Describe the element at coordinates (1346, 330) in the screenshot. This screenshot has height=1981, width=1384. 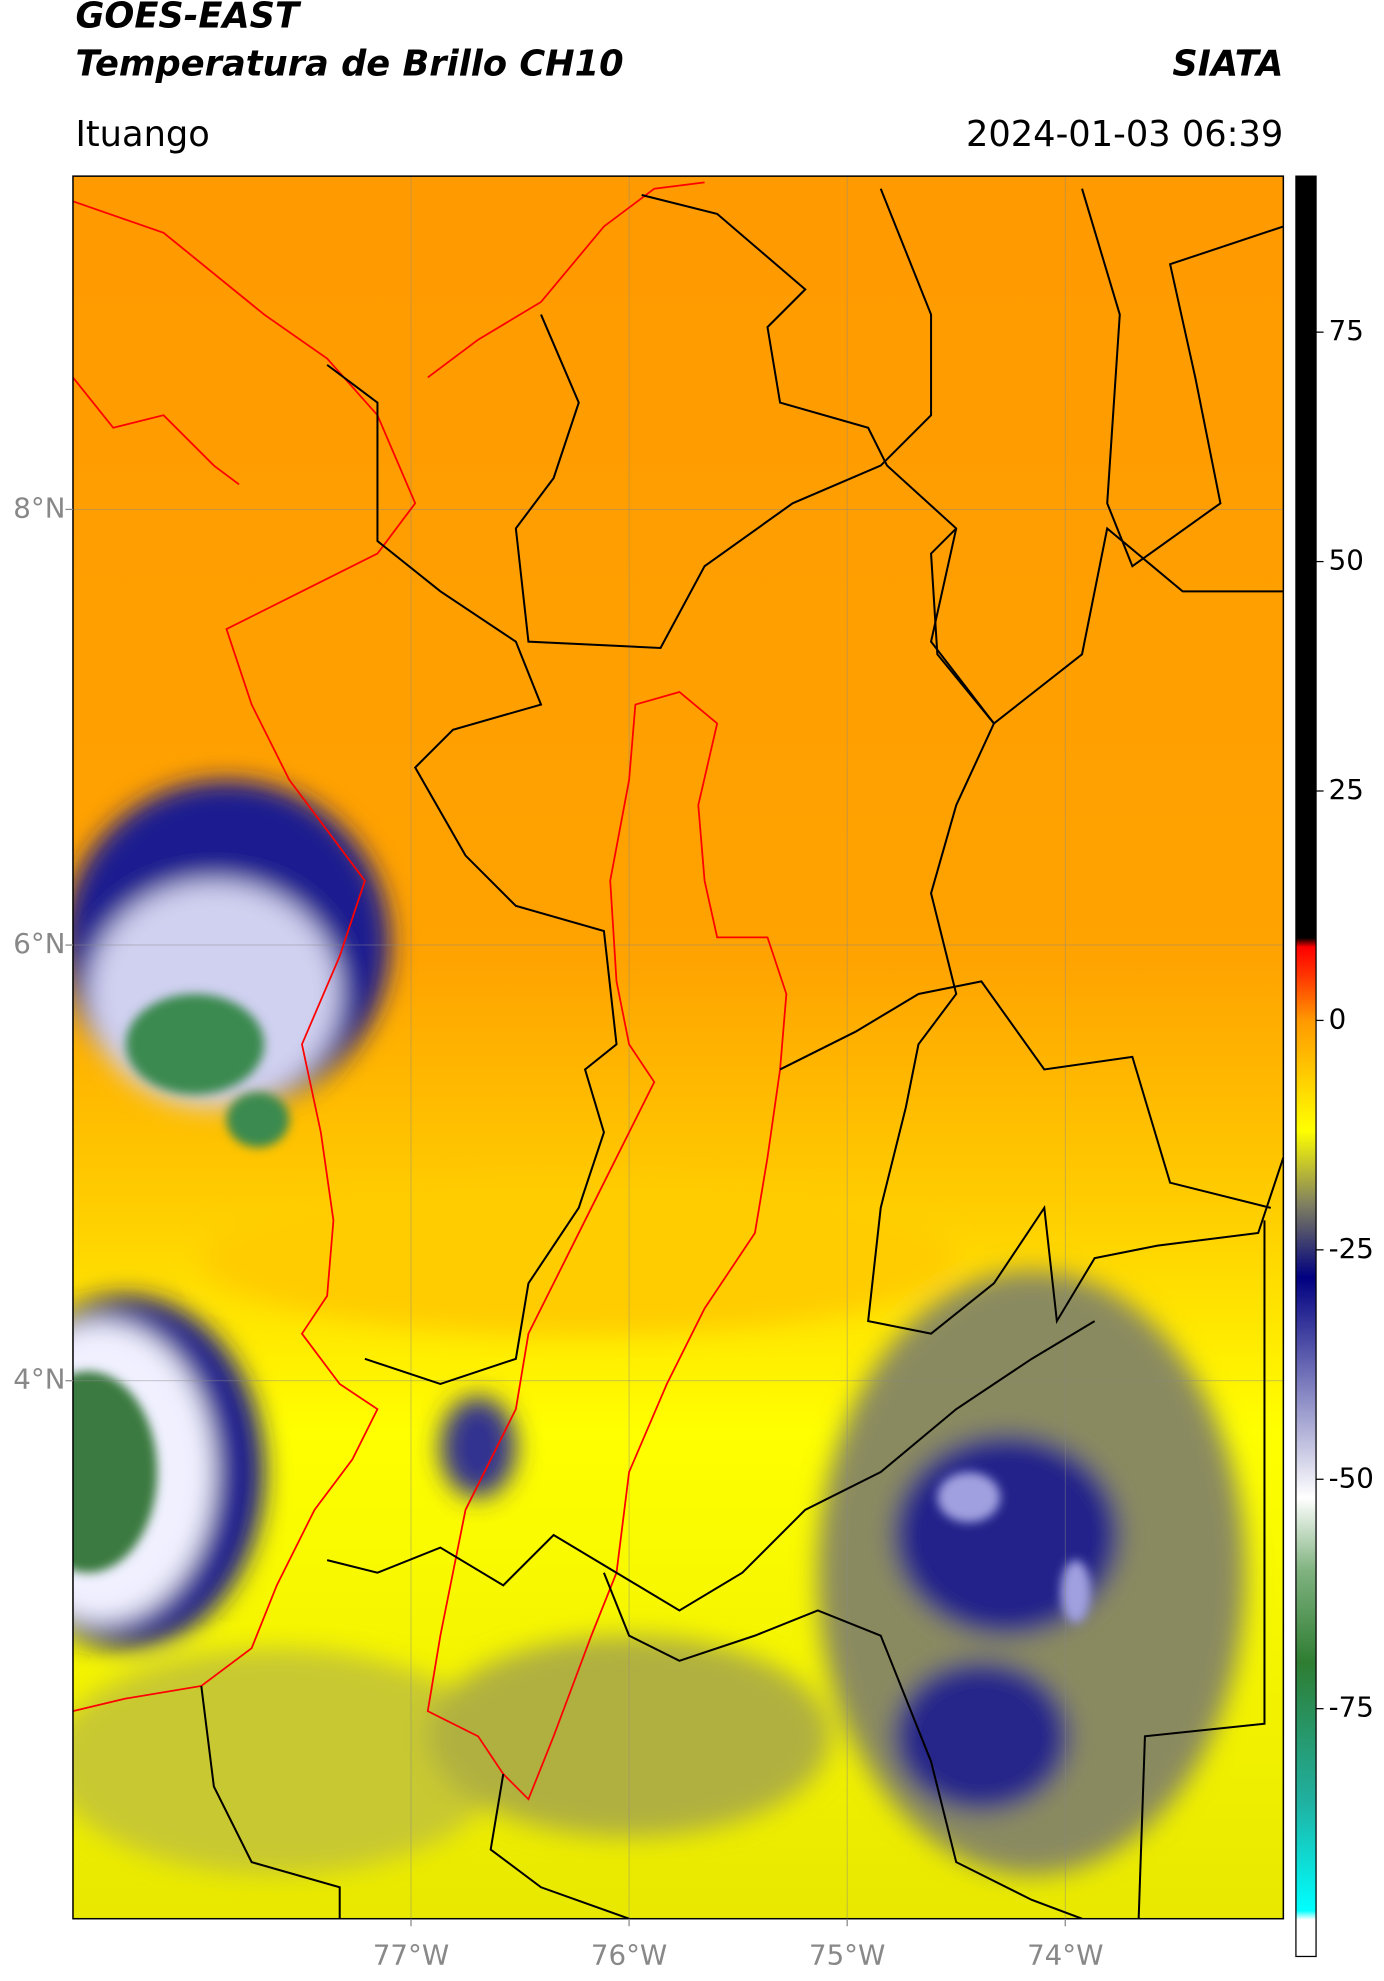
I see `colorbar-tick-label: 75` at that location.